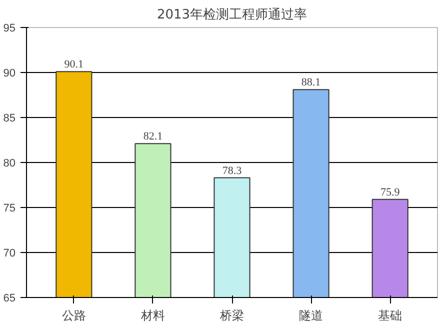 The image size is (442, 325). Describe the element at coordinates (311, 82) in the screenshot. I see `data-label: 88.1` at that location.